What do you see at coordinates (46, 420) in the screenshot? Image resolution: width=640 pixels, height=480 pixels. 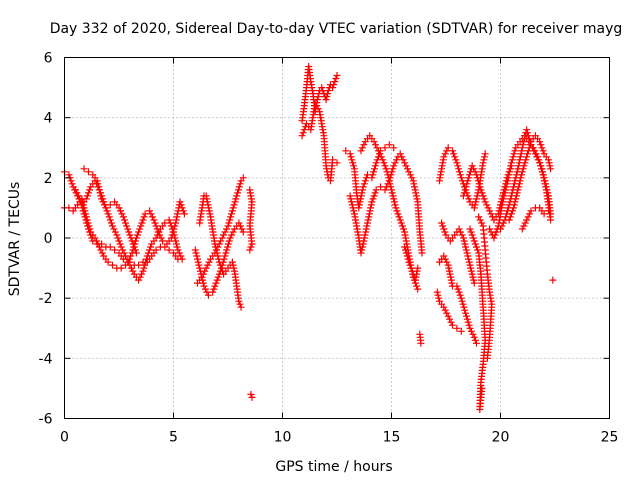 I see `y-tick-label: -6` at bounding box center [46, 420].